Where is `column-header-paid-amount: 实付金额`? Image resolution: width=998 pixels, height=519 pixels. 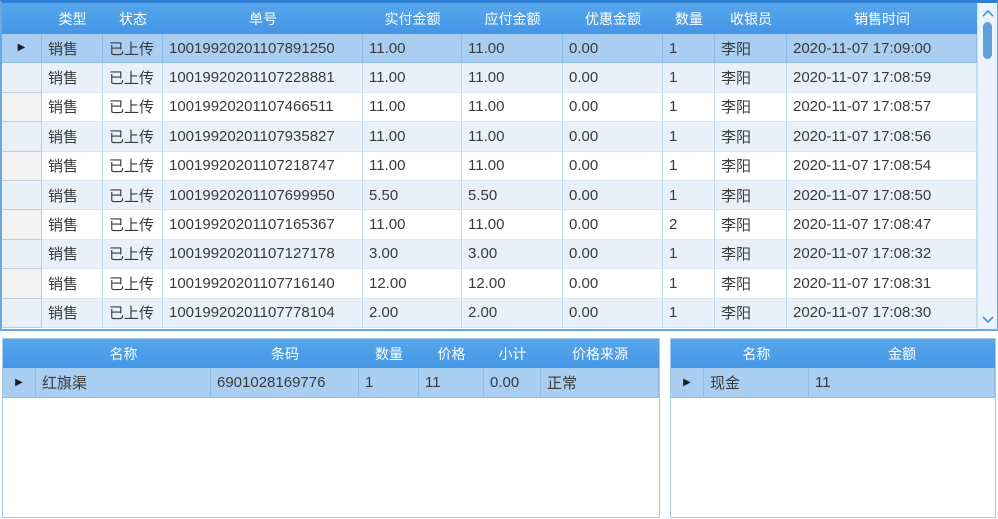 column-header-paid-amount: 实付金额 is located at coordinates (412, 18).